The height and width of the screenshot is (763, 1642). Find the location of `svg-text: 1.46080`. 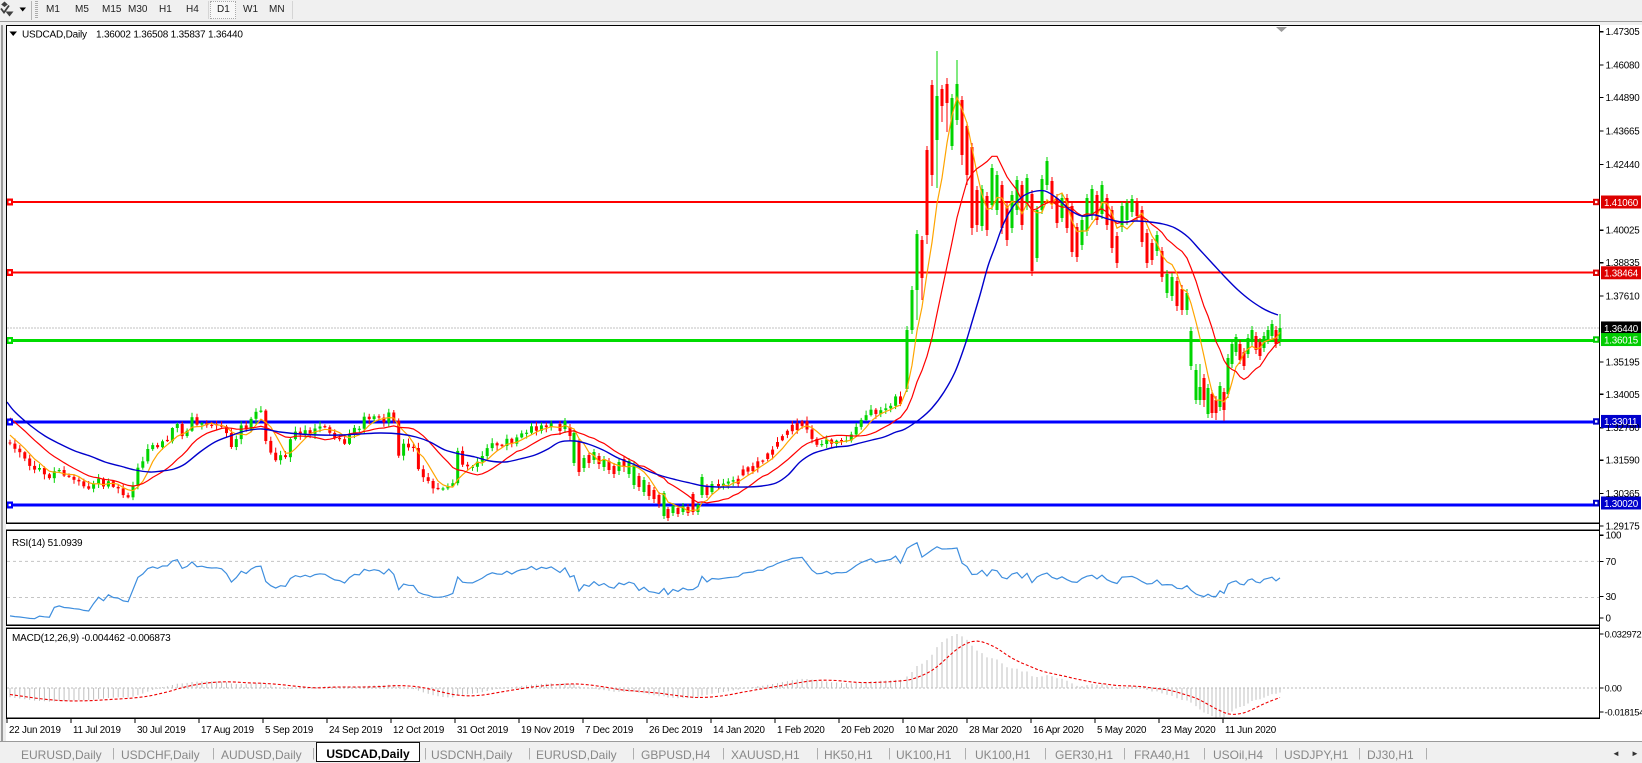

svg-text: 1.46080 is located at coordinates (1623, 66).